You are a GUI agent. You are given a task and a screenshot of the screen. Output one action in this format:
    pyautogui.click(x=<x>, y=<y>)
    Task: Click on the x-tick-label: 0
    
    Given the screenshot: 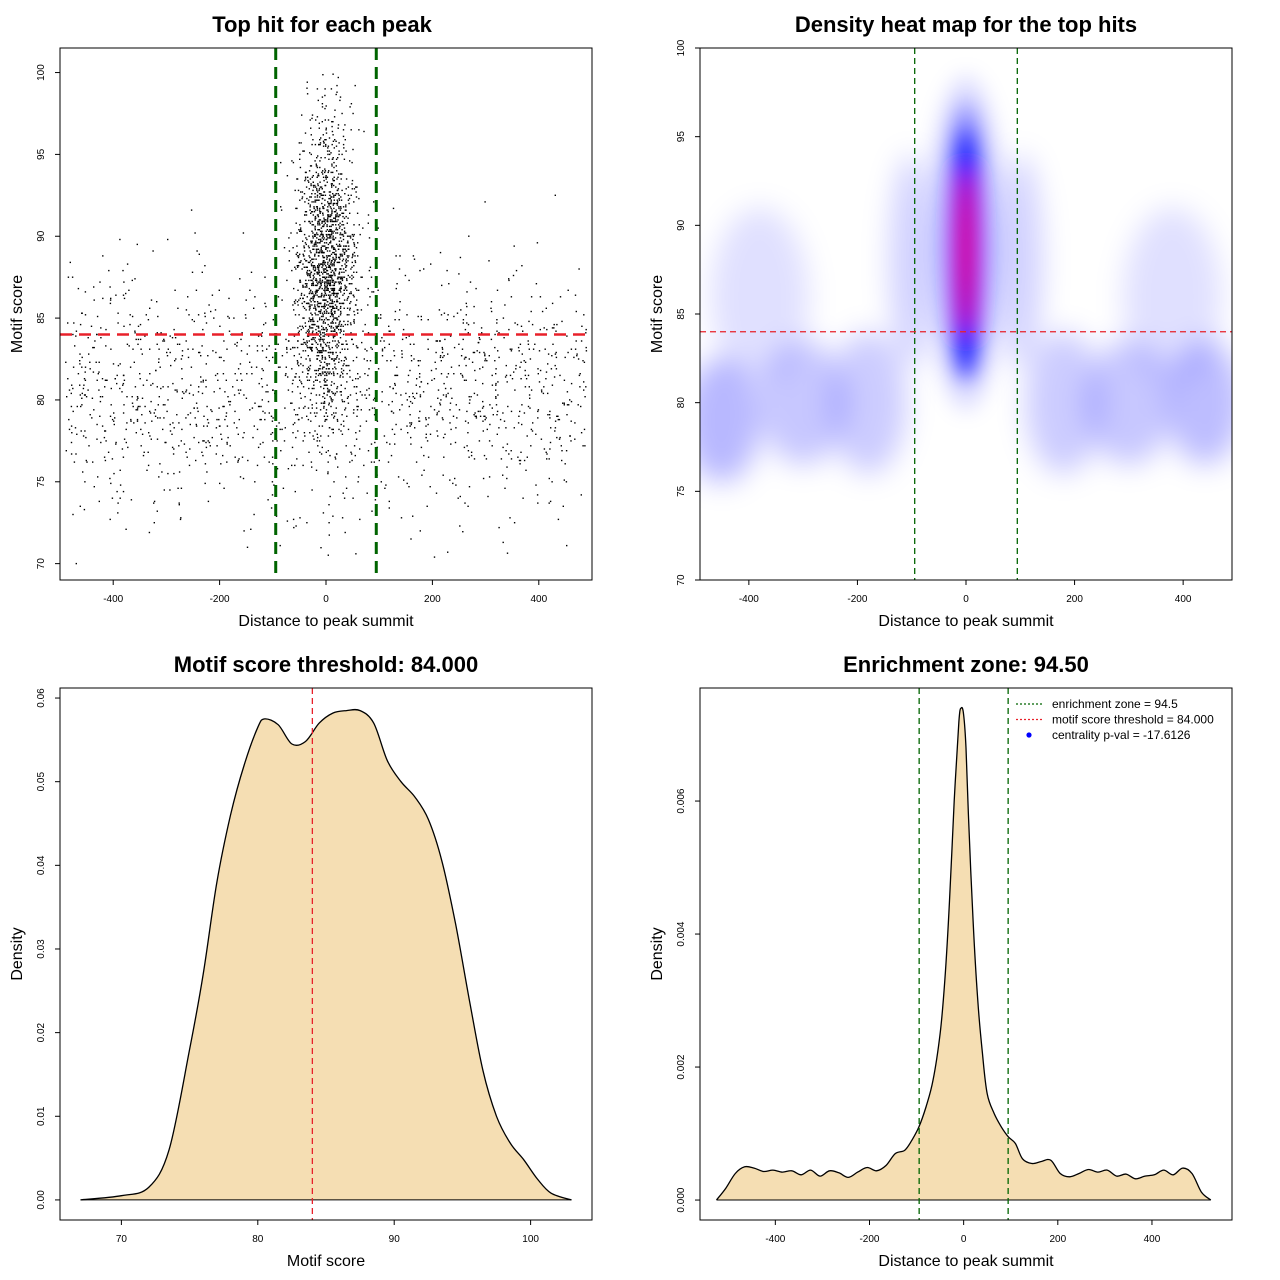 What is the action you would take?
    pyautogui.click(x=326, y=599)
    